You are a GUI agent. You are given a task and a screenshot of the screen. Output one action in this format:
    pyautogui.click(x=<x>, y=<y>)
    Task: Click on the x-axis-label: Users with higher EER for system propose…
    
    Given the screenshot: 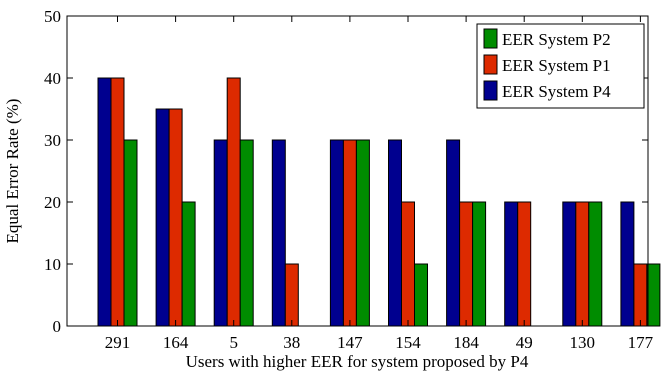 What is the action you would take?
    pyautogui.click(x=357, y=361)
    